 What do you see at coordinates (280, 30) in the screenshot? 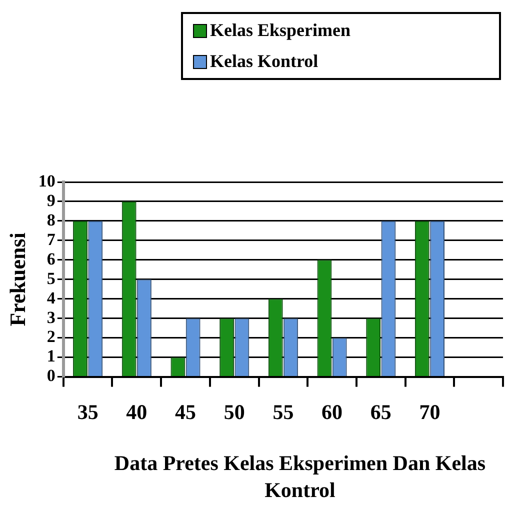
I see `legend-label: Kelas Eksperimen` at bounding box center [280, 30].